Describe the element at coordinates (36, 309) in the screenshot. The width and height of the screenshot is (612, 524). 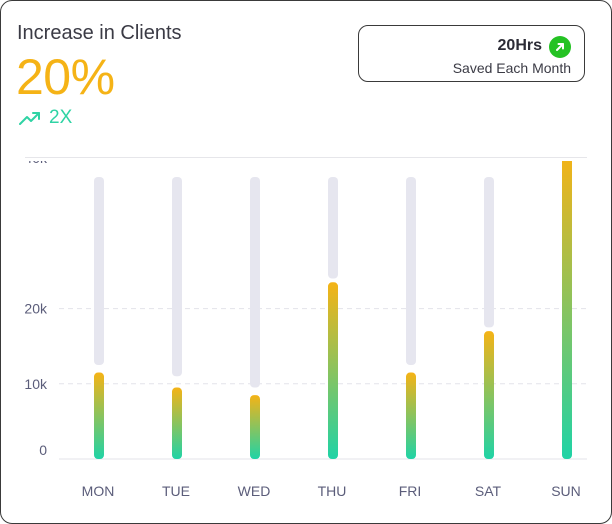
I see `y-tick-label: 20k` at that location.